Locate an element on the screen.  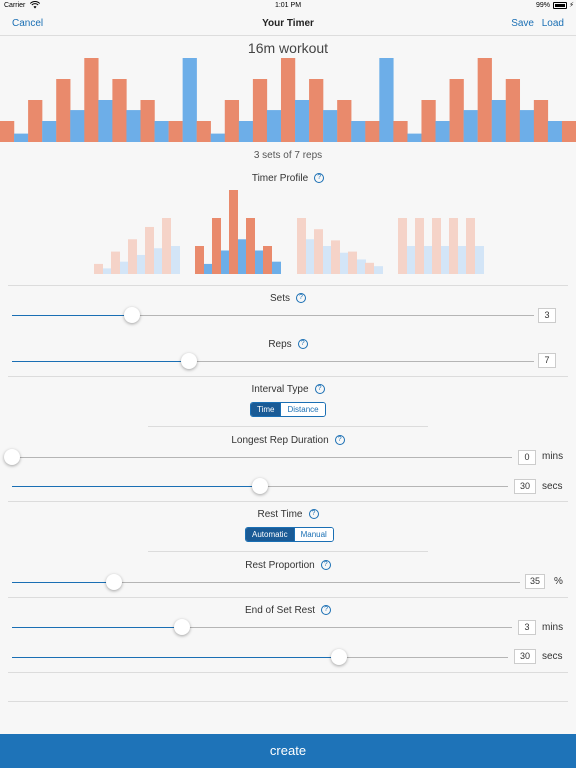
status-bar: Carrier 1:01 PM 99% ⚡ is located at coordinates (288, 6).